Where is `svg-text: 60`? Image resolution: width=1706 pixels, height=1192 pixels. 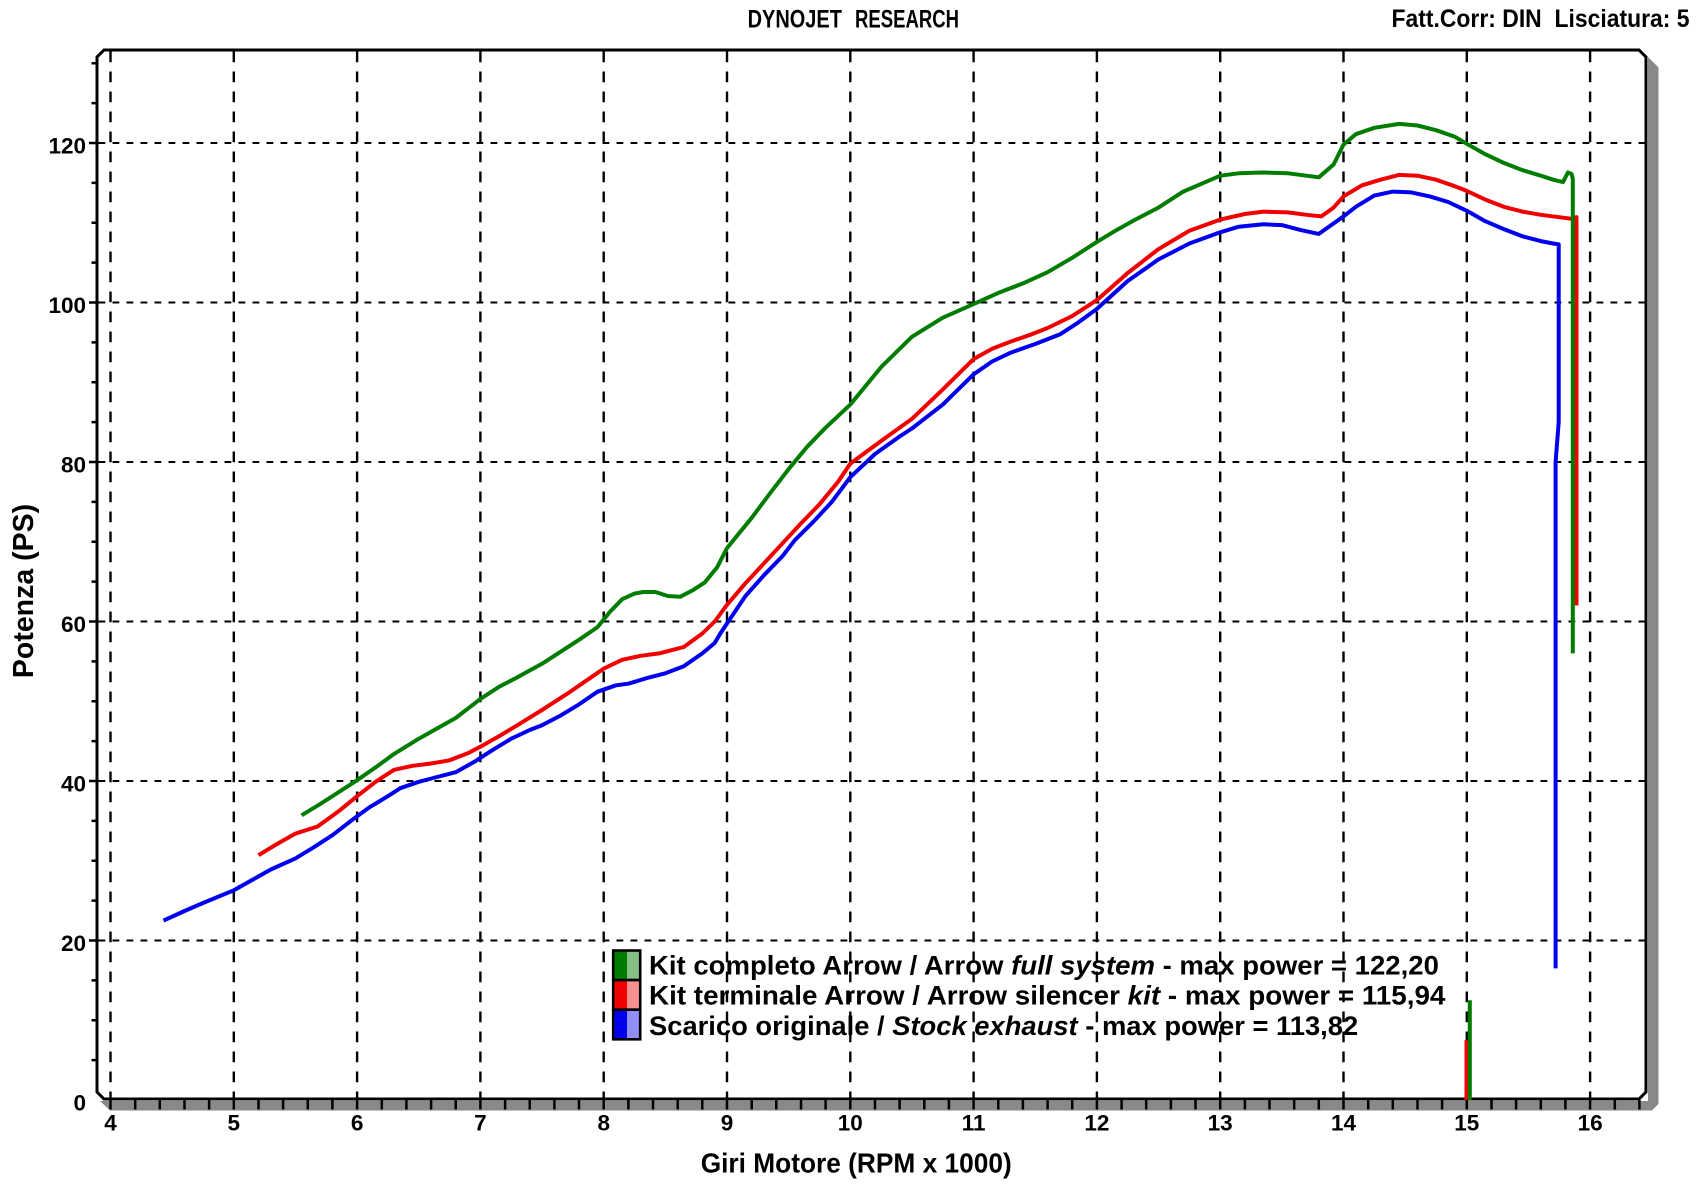
svg-text: 60 is located at coordinates (73, 624).